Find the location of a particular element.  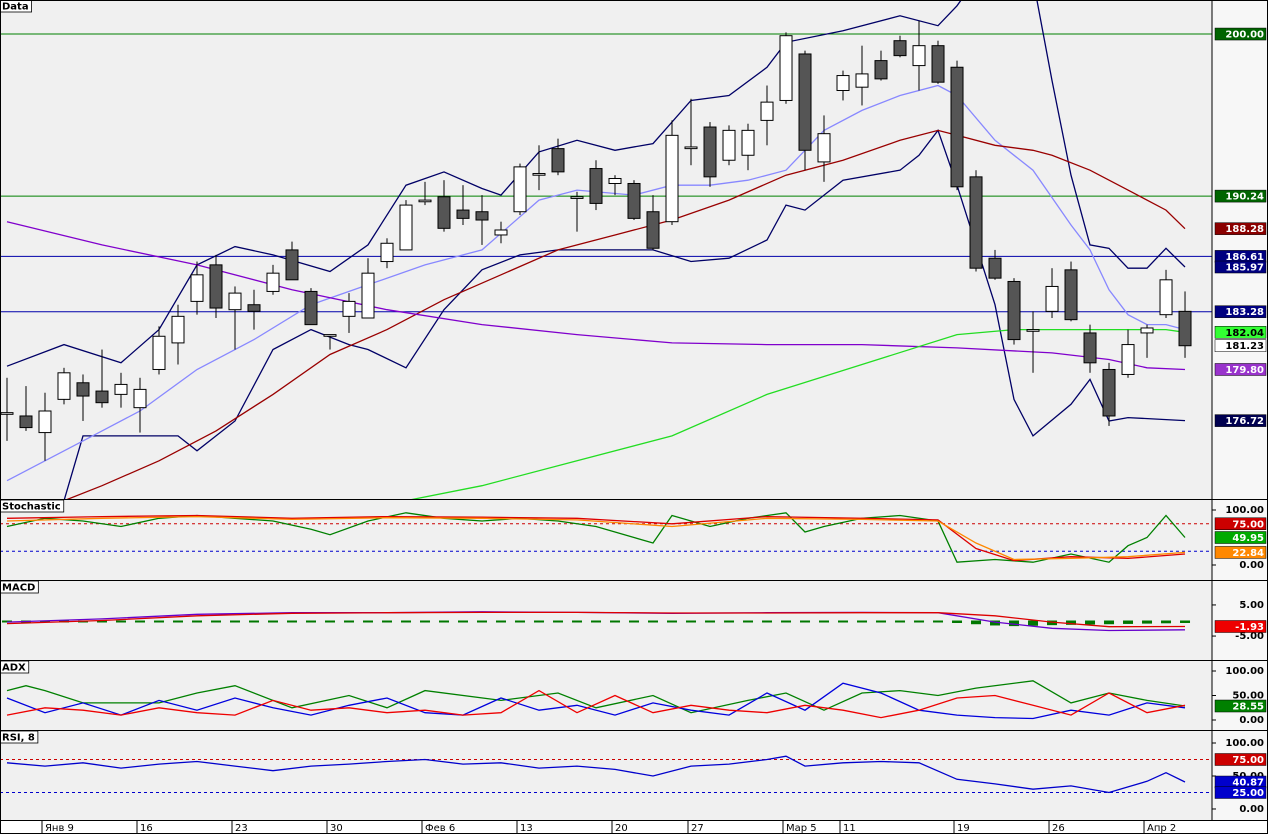

panel-title: Data is located at coordinates (15, 7).